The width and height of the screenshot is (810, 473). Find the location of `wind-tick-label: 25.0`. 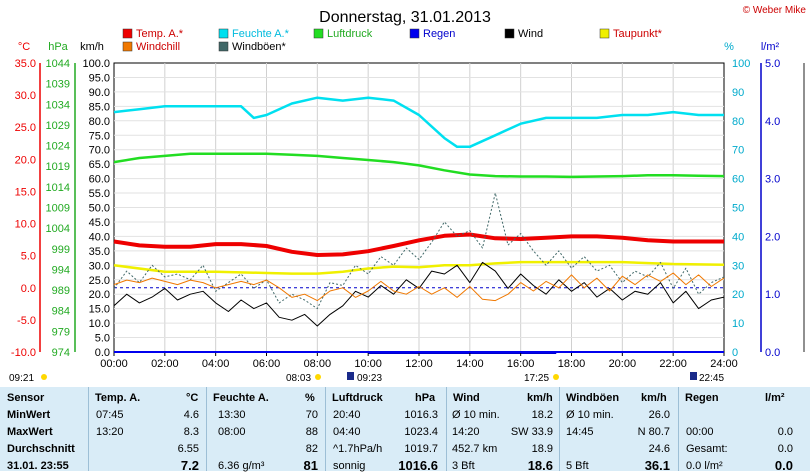

wind-tick-label: 25.0 is located at coordinates (99, 281).